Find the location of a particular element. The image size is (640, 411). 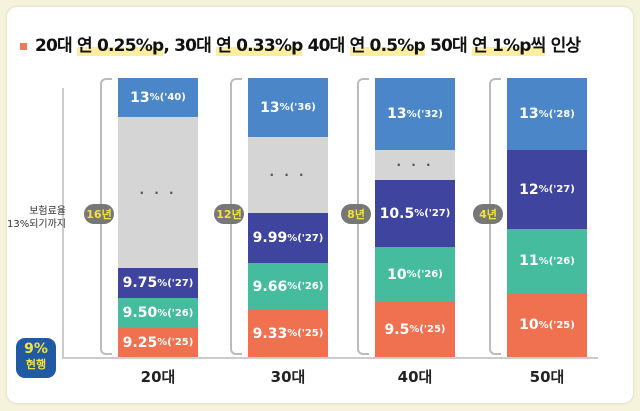

segment-value: 10.5 is located at coordinates (397, 213).